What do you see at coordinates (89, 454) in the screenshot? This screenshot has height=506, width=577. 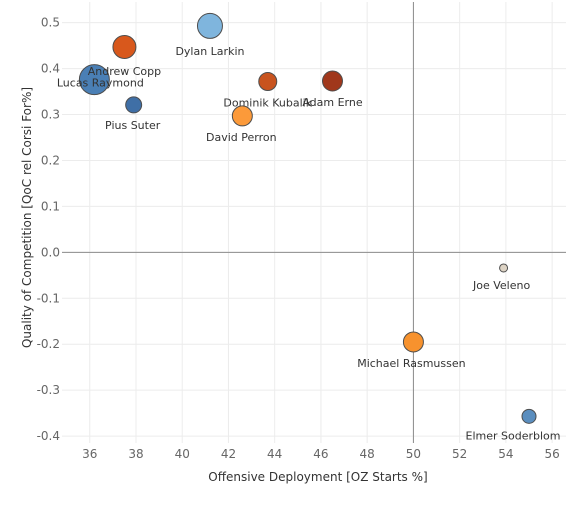 I see `x-tick-label: 36` at bounding box center [89, 454].